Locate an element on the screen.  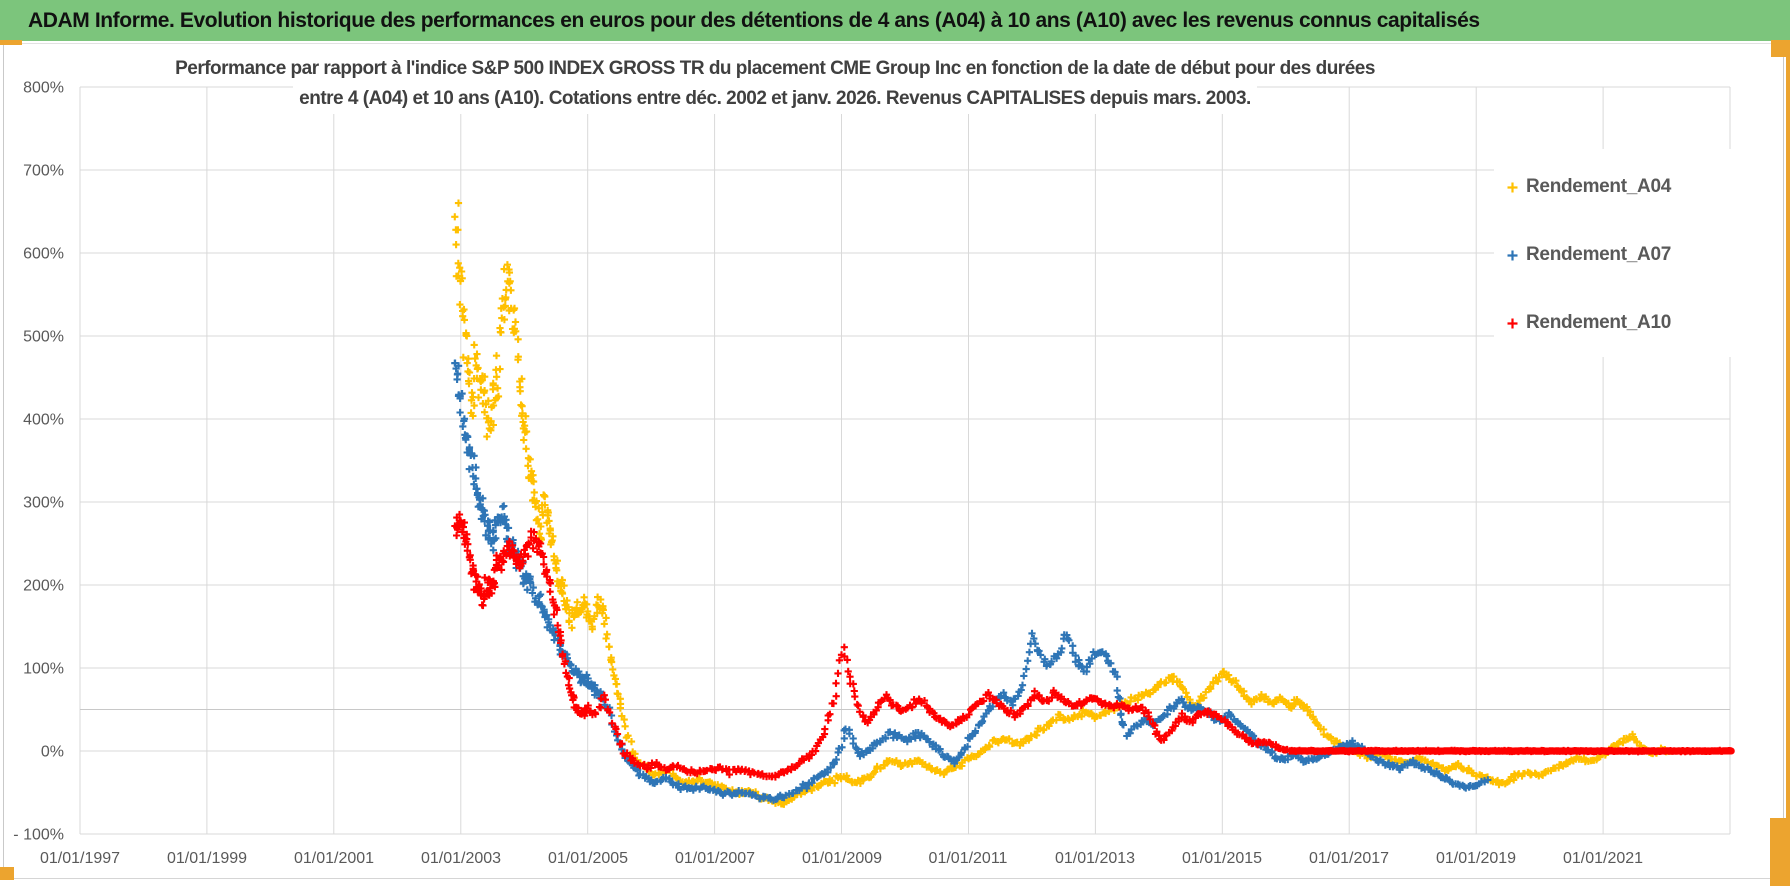
y-tick-label: 0% is located at coordinates (52, 752).